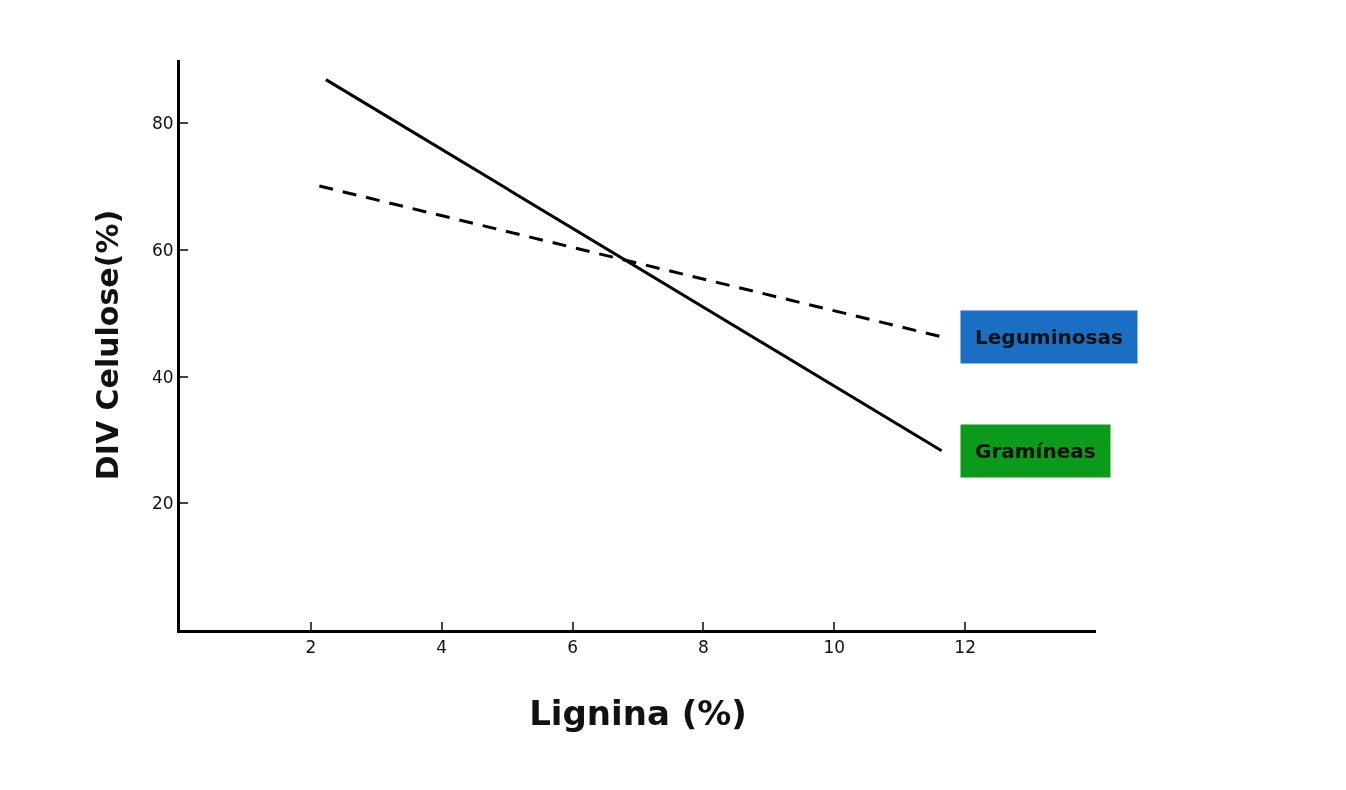 The width and height of the screenshot is (1346, 790). I want to click on y-tick-label: 40, so click(162, 376).